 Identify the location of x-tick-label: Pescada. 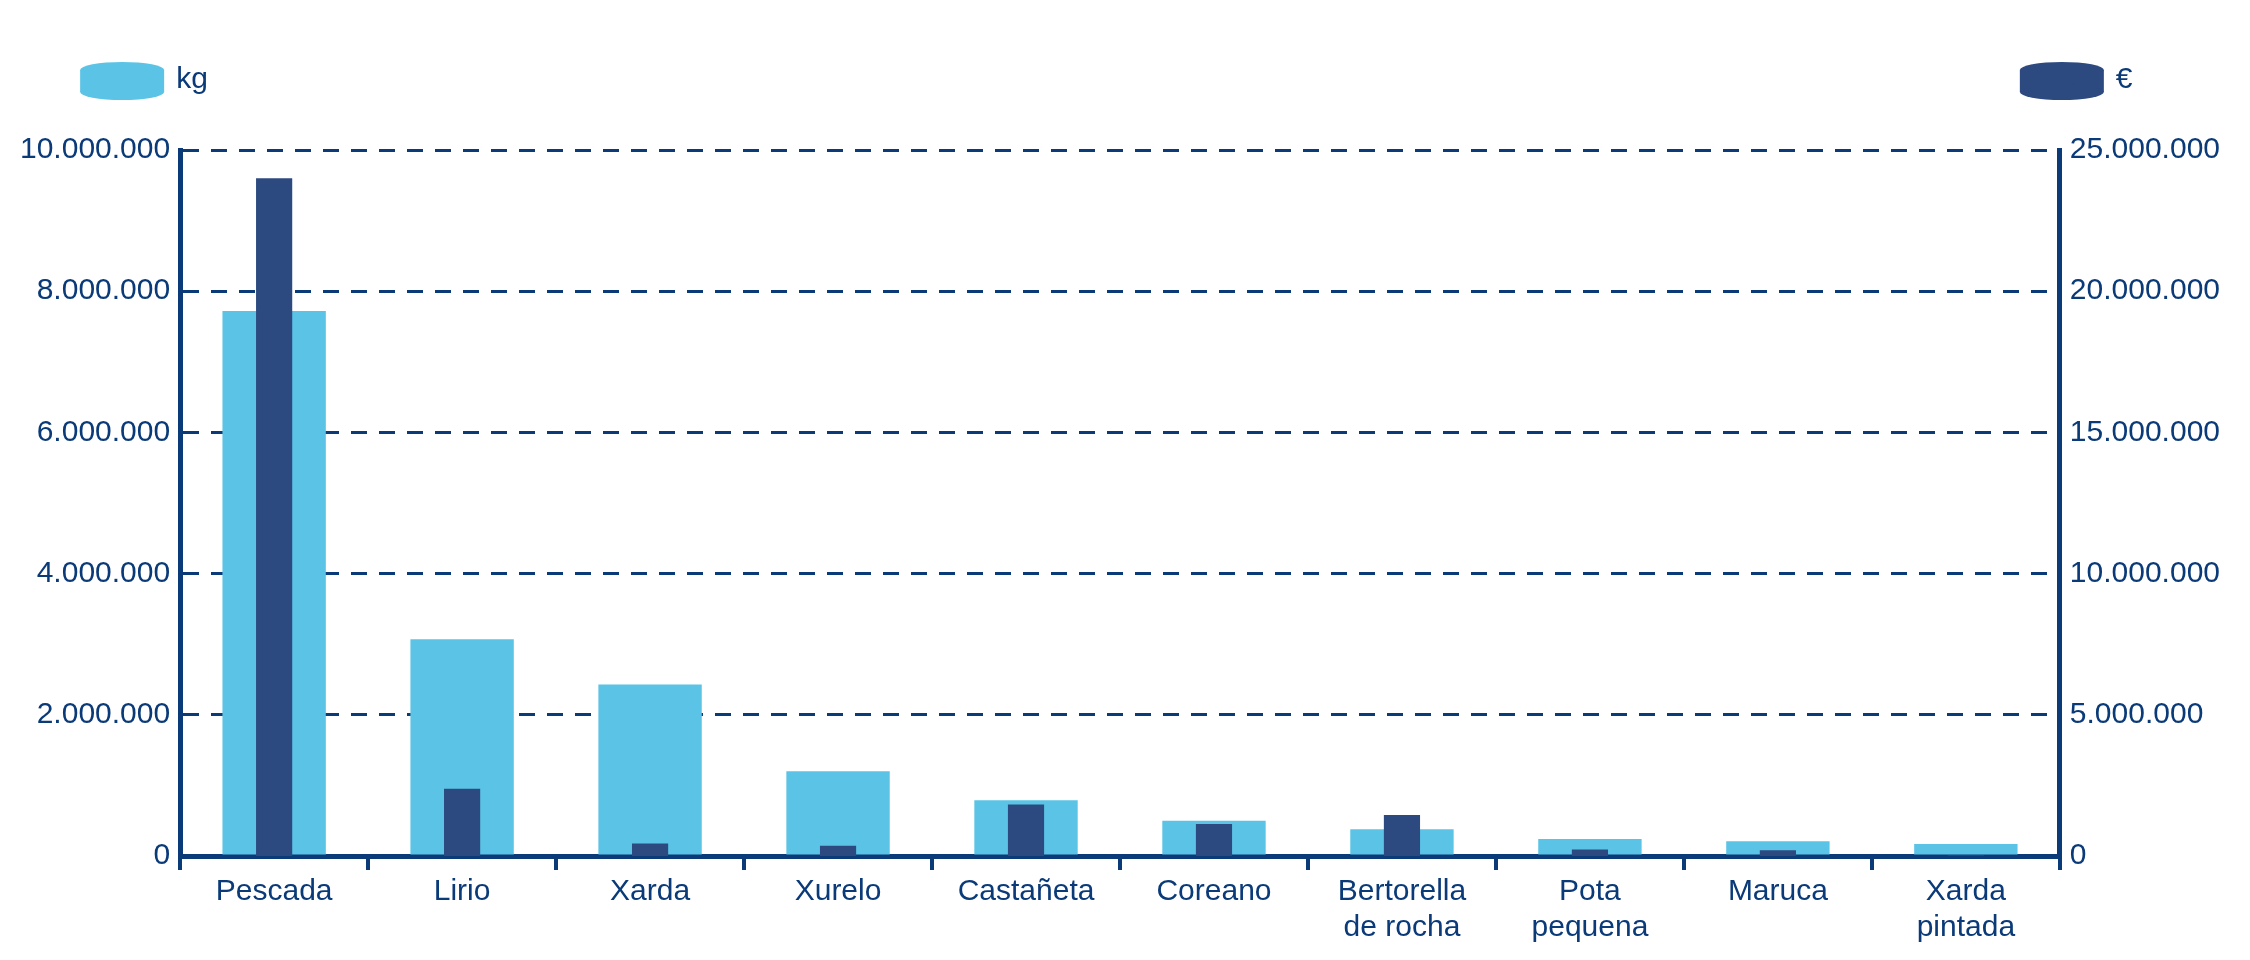
(274, 890).